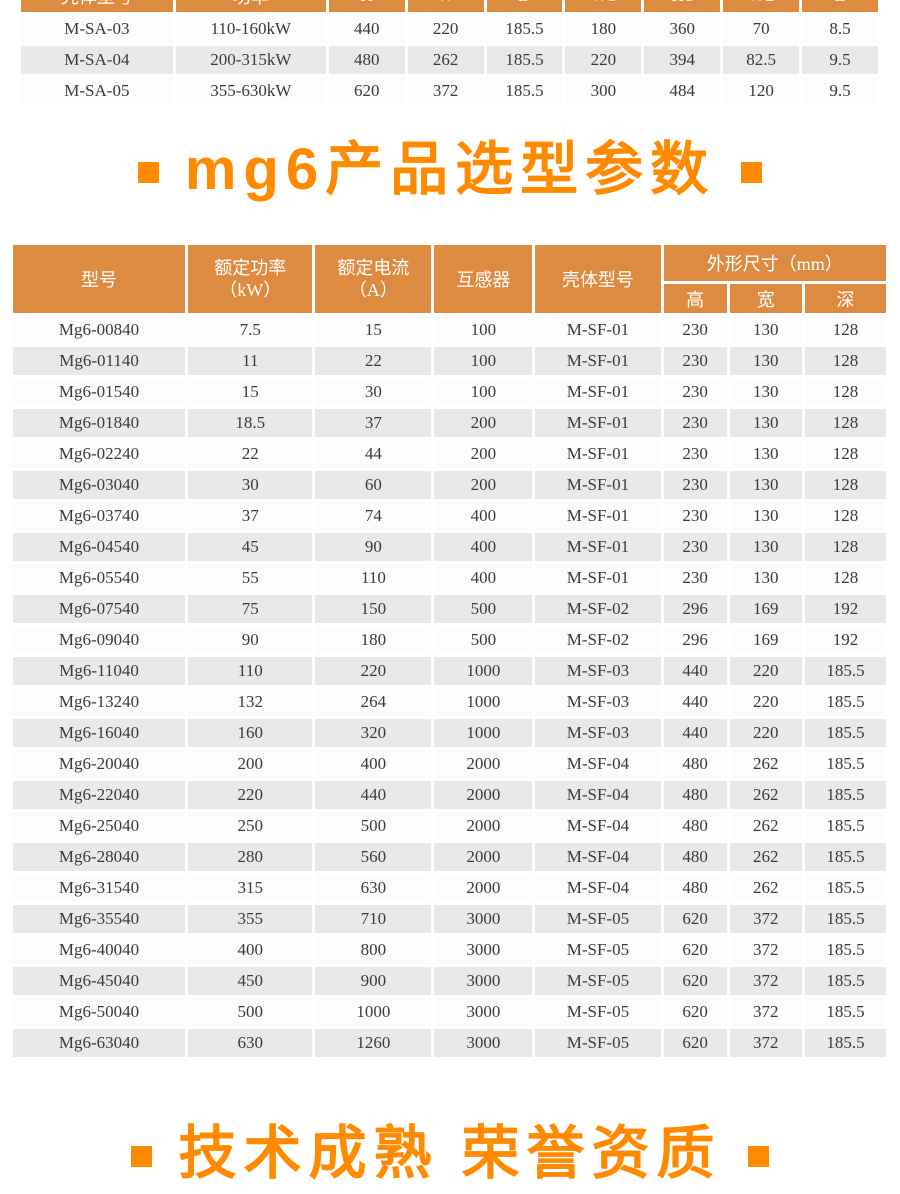  What do you see at coordinates (449, 516) in the screenshot?
I see `selection-table-row: Mg6-03740 37 74 400 M-SF-01 230 130 128` at bounding box center [449, 516].